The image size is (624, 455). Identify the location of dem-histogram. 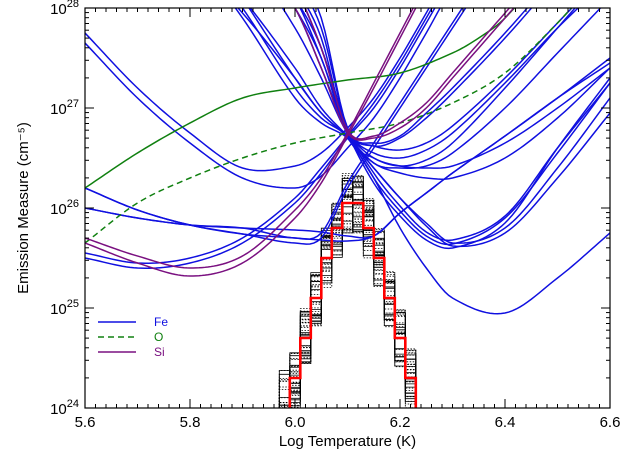
(348, 304).